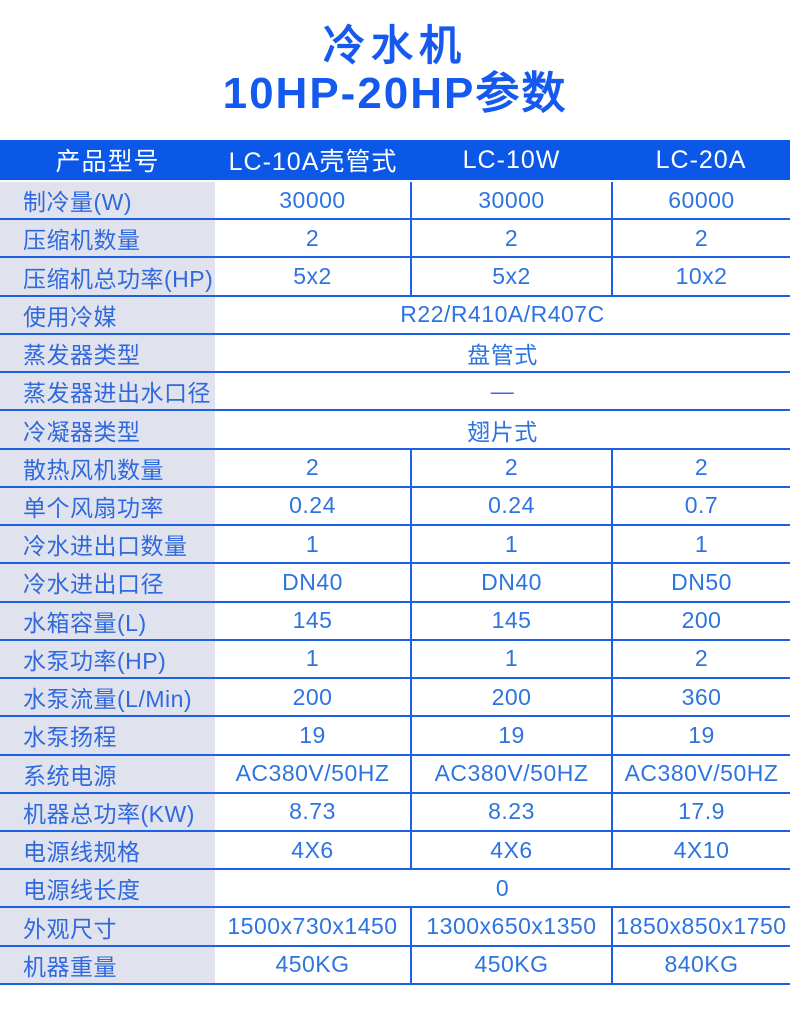 The width and height of the screenshot is (790, 1013). What do you see at coordinates (107, 621) in the screenshot?
I see `row-label: 水箱容量(L)` at bounding box center [107, 621].